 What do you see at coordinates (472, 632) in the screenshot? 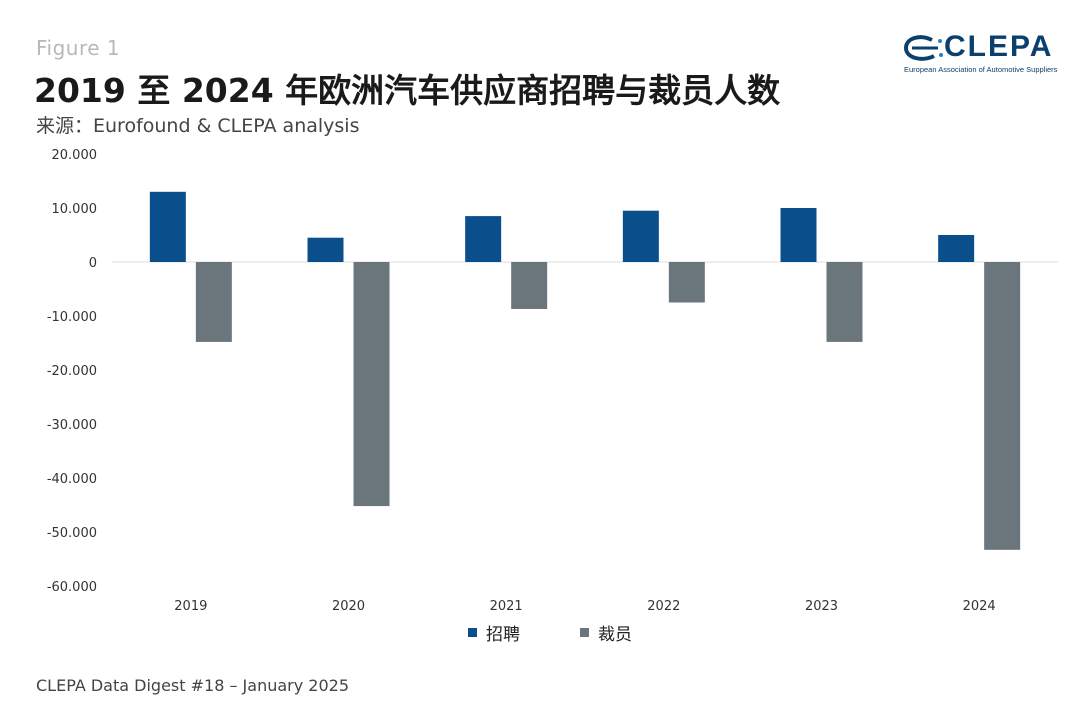
I see `legend-swatch-hiring` at bounding box center [472, 632].